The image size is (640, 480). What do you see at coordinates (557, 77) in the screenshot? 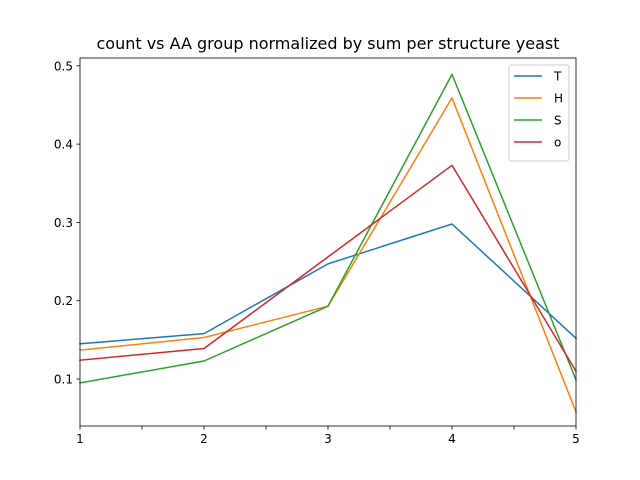
I see `legend-label-T: T` at bounding box center [557, 77].